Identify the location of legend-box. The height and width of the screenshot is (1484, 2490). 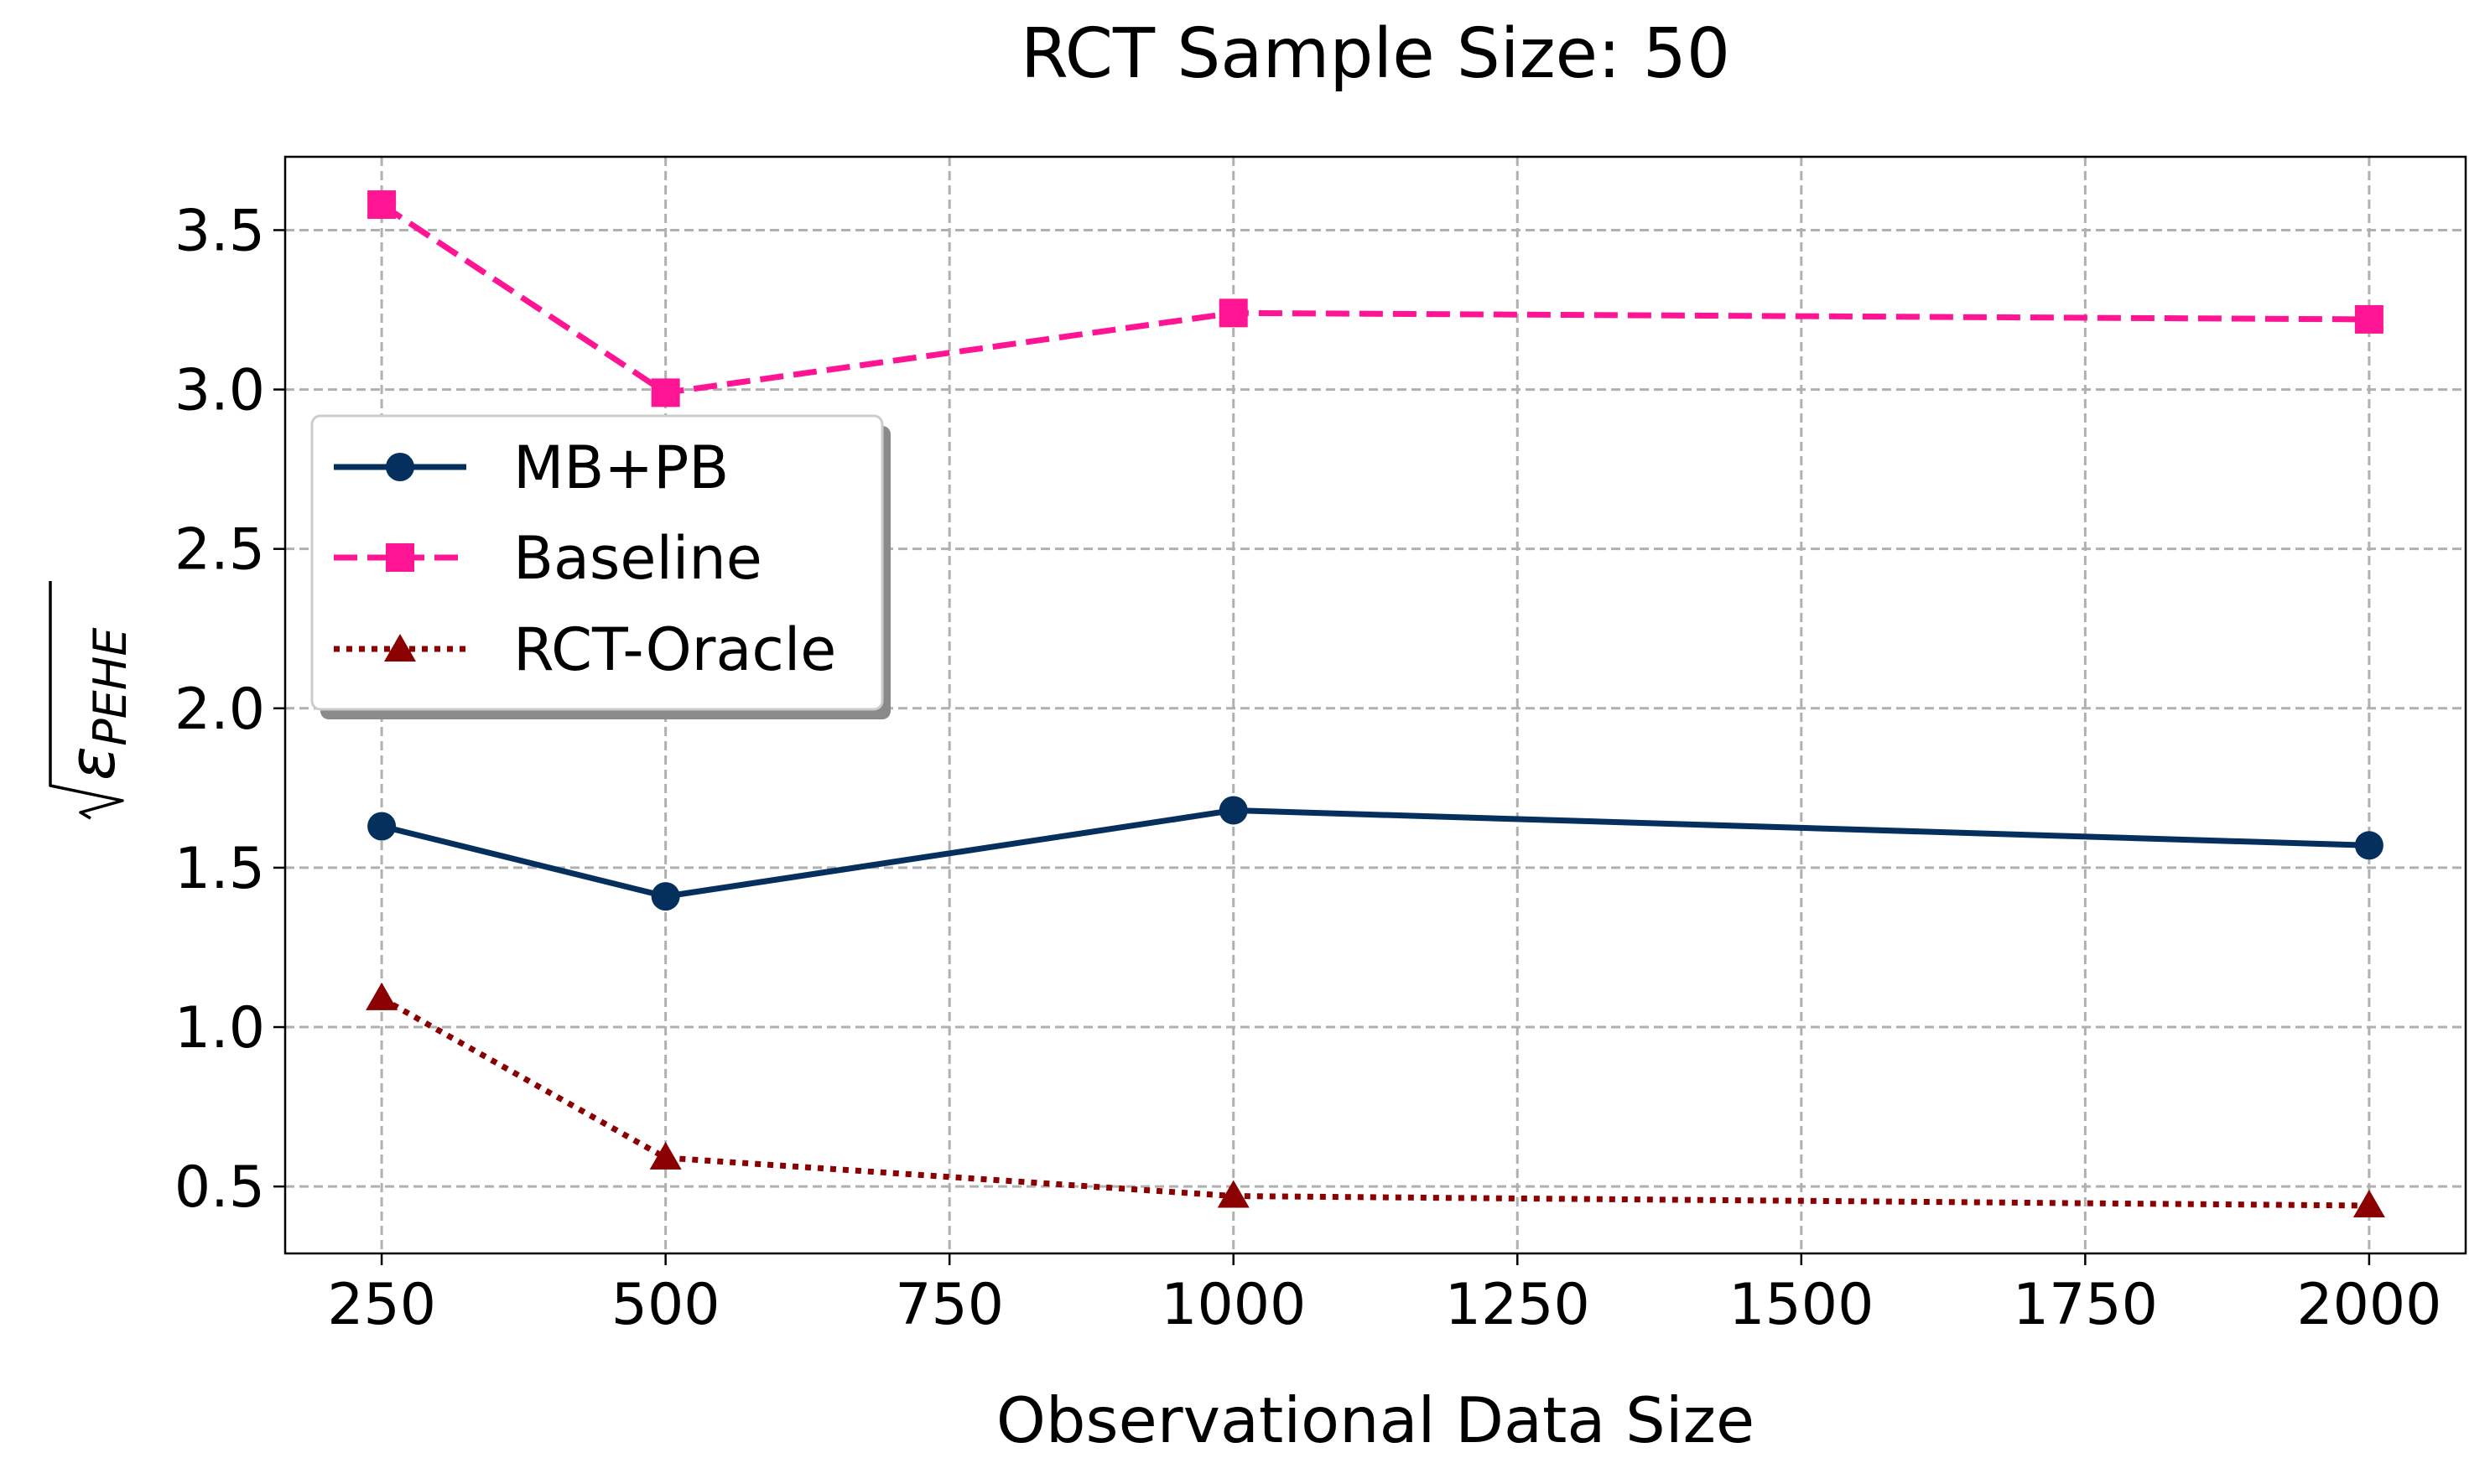
(597, 562).